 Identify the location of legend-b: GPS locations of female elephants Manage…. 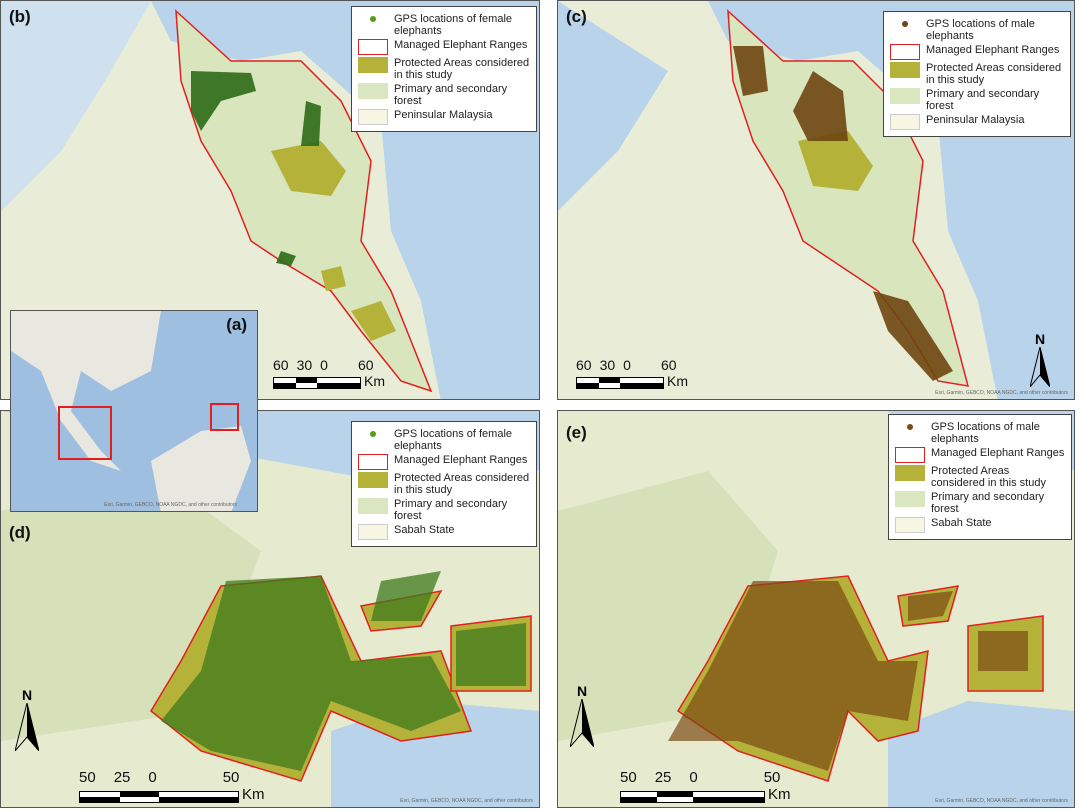
(444, 69).